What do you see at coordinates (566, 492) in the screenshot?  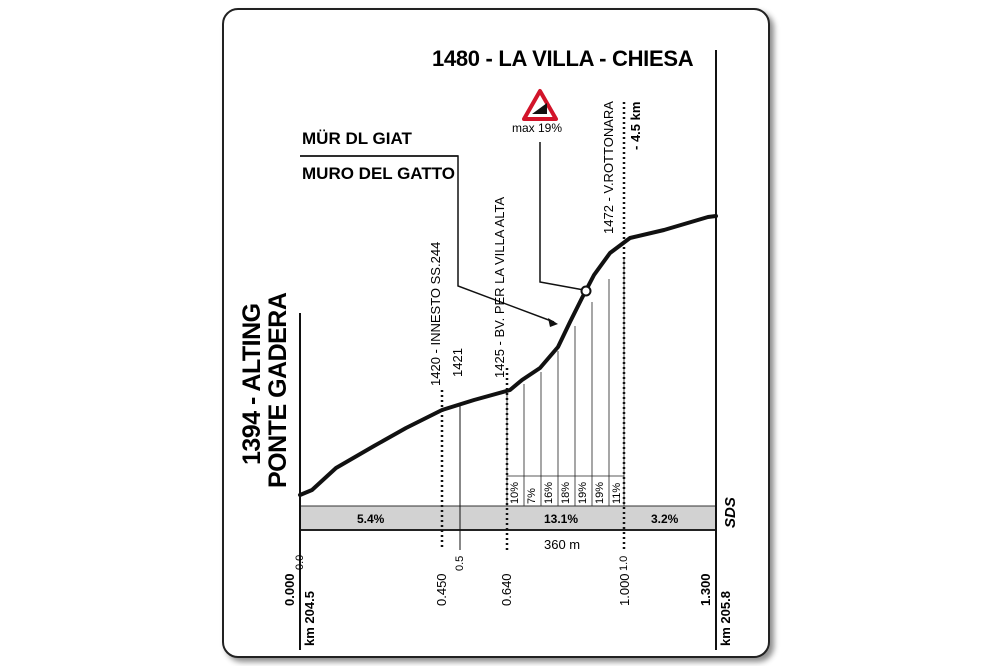 I see `micro-gradient-label: 18%` at bounding box center [566, 492].